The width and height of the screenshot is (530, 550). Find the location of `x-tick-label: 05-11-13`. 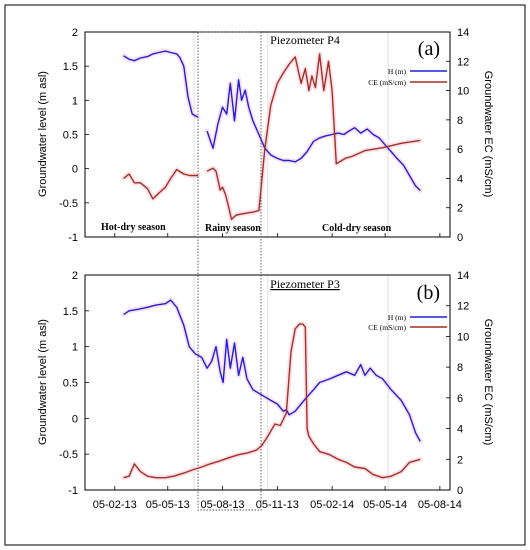

x-tick-label: 05-11-13 is located at coordinates (277, 505).